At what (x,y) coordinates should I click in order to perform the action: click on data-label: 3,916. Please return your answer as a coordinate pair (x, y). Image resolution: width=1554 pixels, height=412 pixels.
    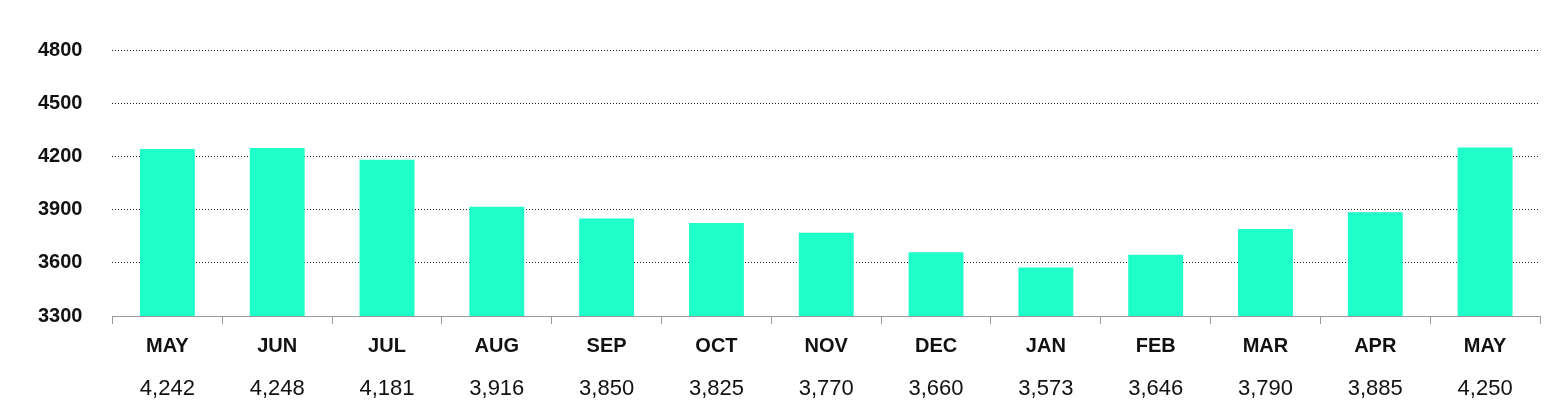
    Looking at the image, I should click on (497, 388).